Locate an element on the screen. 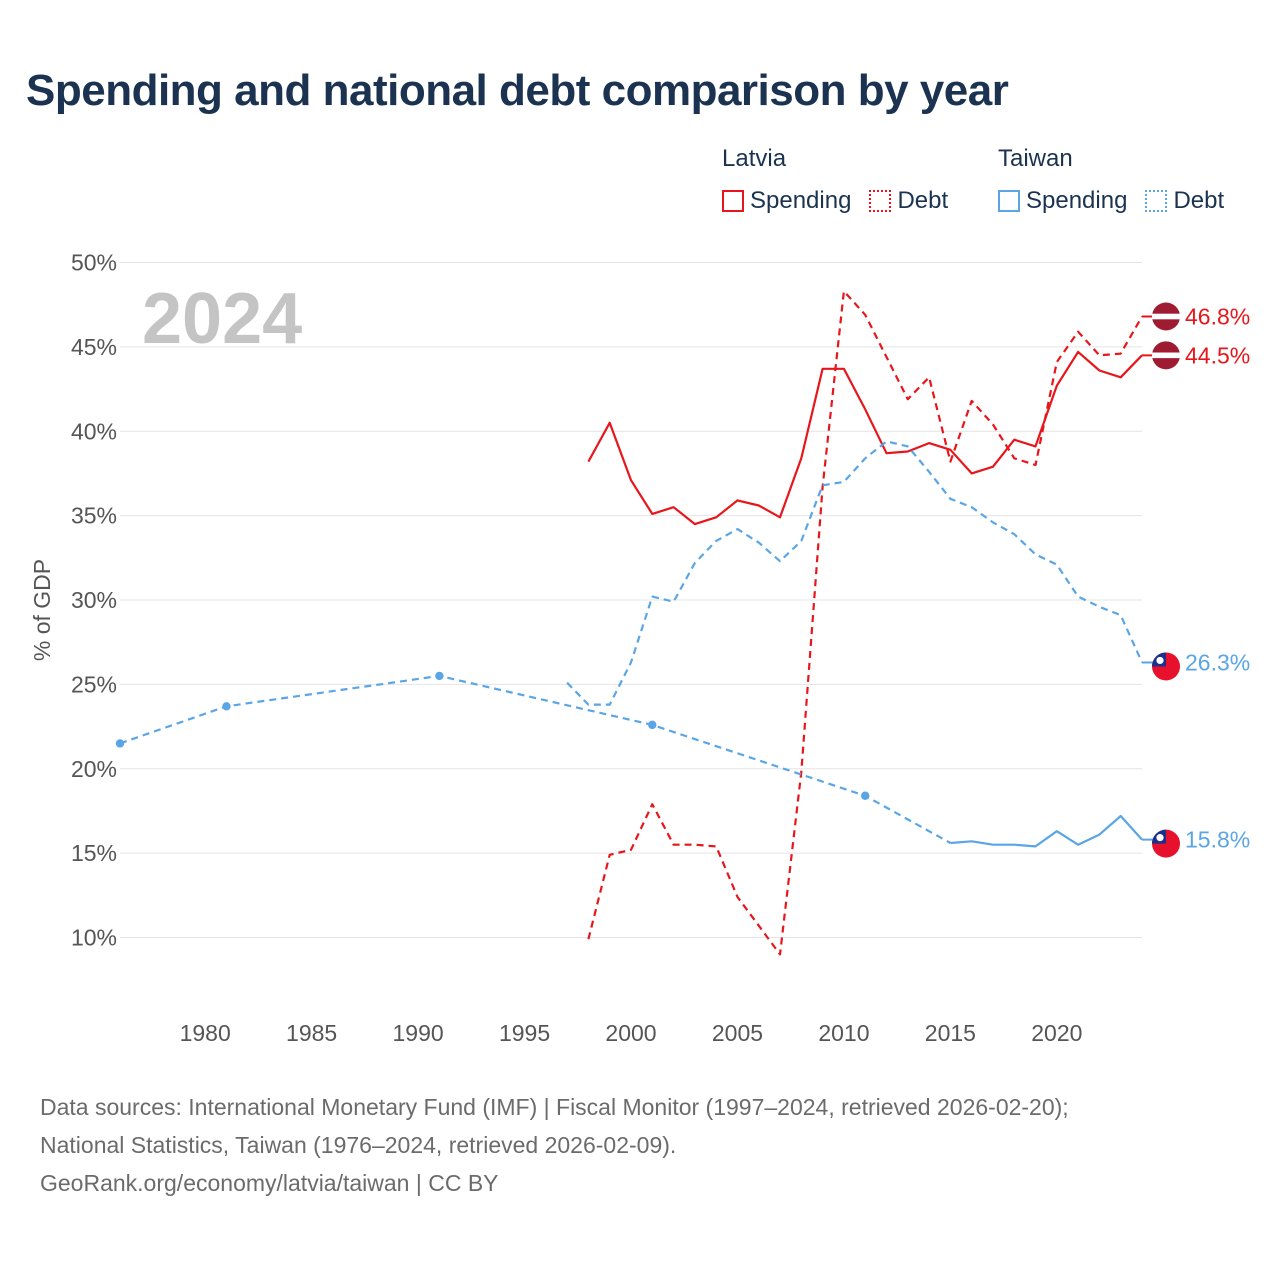 This screenshot has width=1280, height=1280. x-tick-label: 2020 is located at coordinates (1056, 1033).